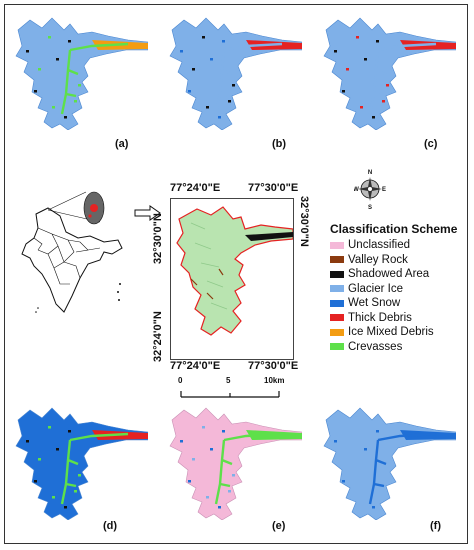 Image resolution: width=474 pixels, height=550 pixels. What do you see at coordinates (279, 526) in the screenshot?
I see `panel-label-e: (e)` at bounding box center [279, 526].